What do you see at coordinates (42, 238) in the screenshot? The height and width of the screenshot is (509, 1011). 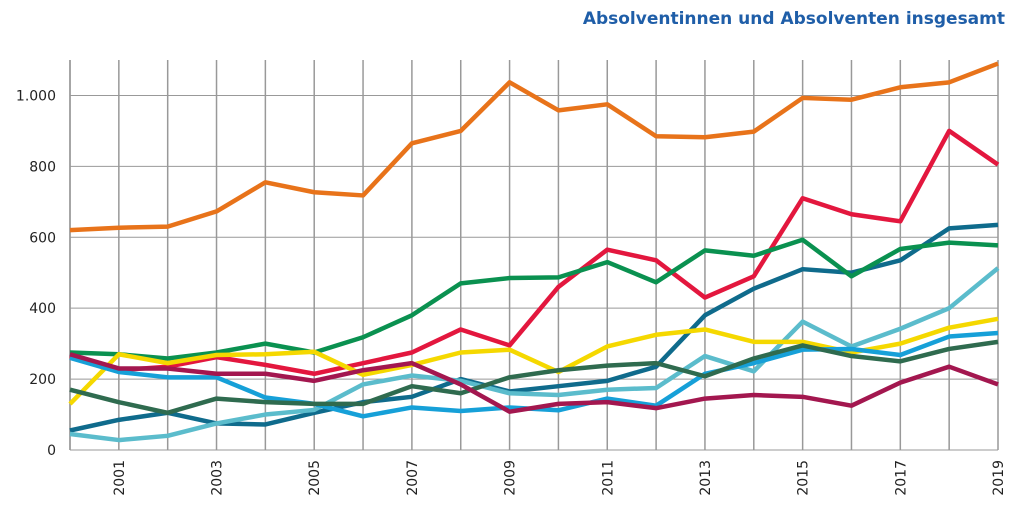 I see `y-tick-label: 600` at bounding box center [42, 238].